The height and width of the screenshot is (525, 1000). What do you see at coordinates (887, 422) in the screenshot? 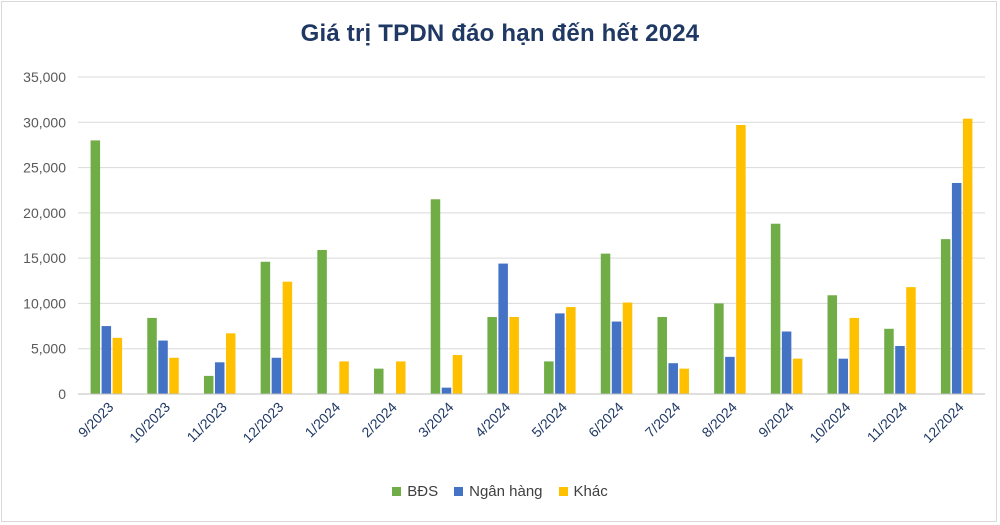
I see `x-tick-label: 11/2024` at bounding box center [887, 422].